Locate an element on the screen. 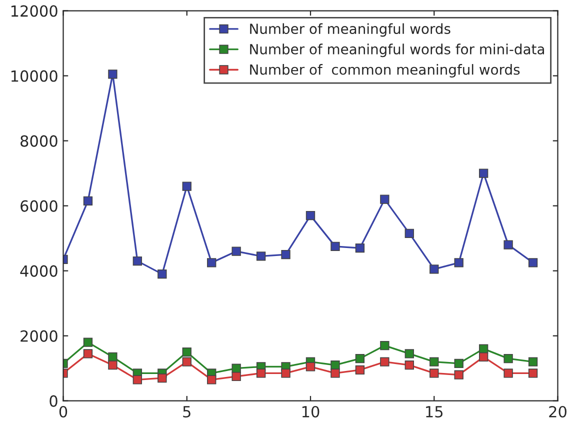  y-tick-label: 0 is located at coordinates (54, 401).